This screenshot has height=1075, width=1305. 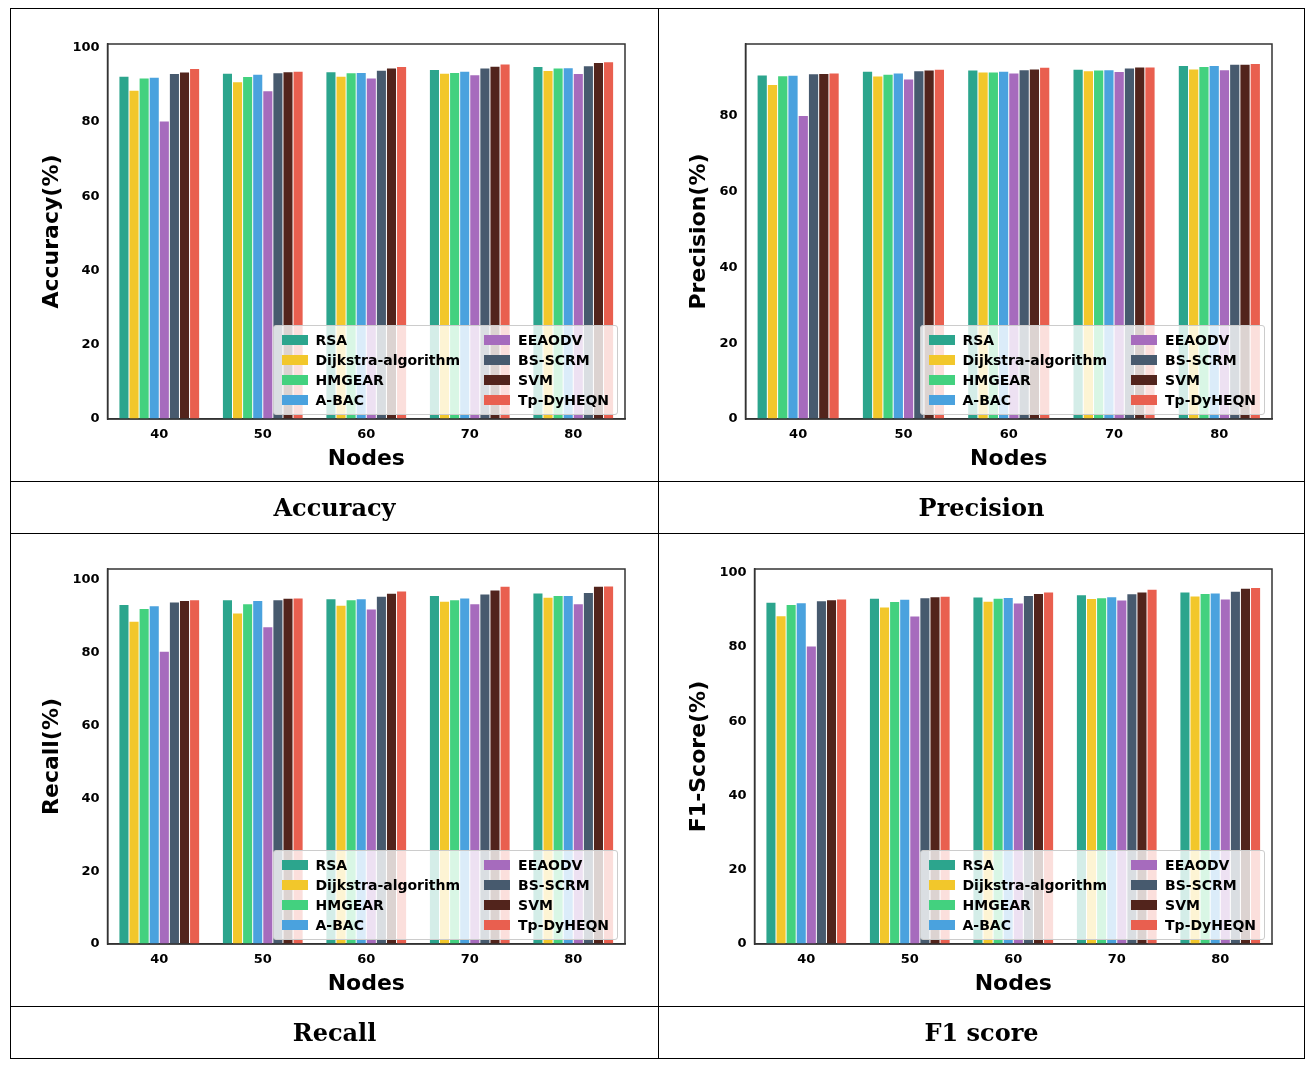 What do you see at coordinates (50, 231) in the screenshot?
I see `y-axis-title: Accuracy(%)` at bounding box center [50, 231].